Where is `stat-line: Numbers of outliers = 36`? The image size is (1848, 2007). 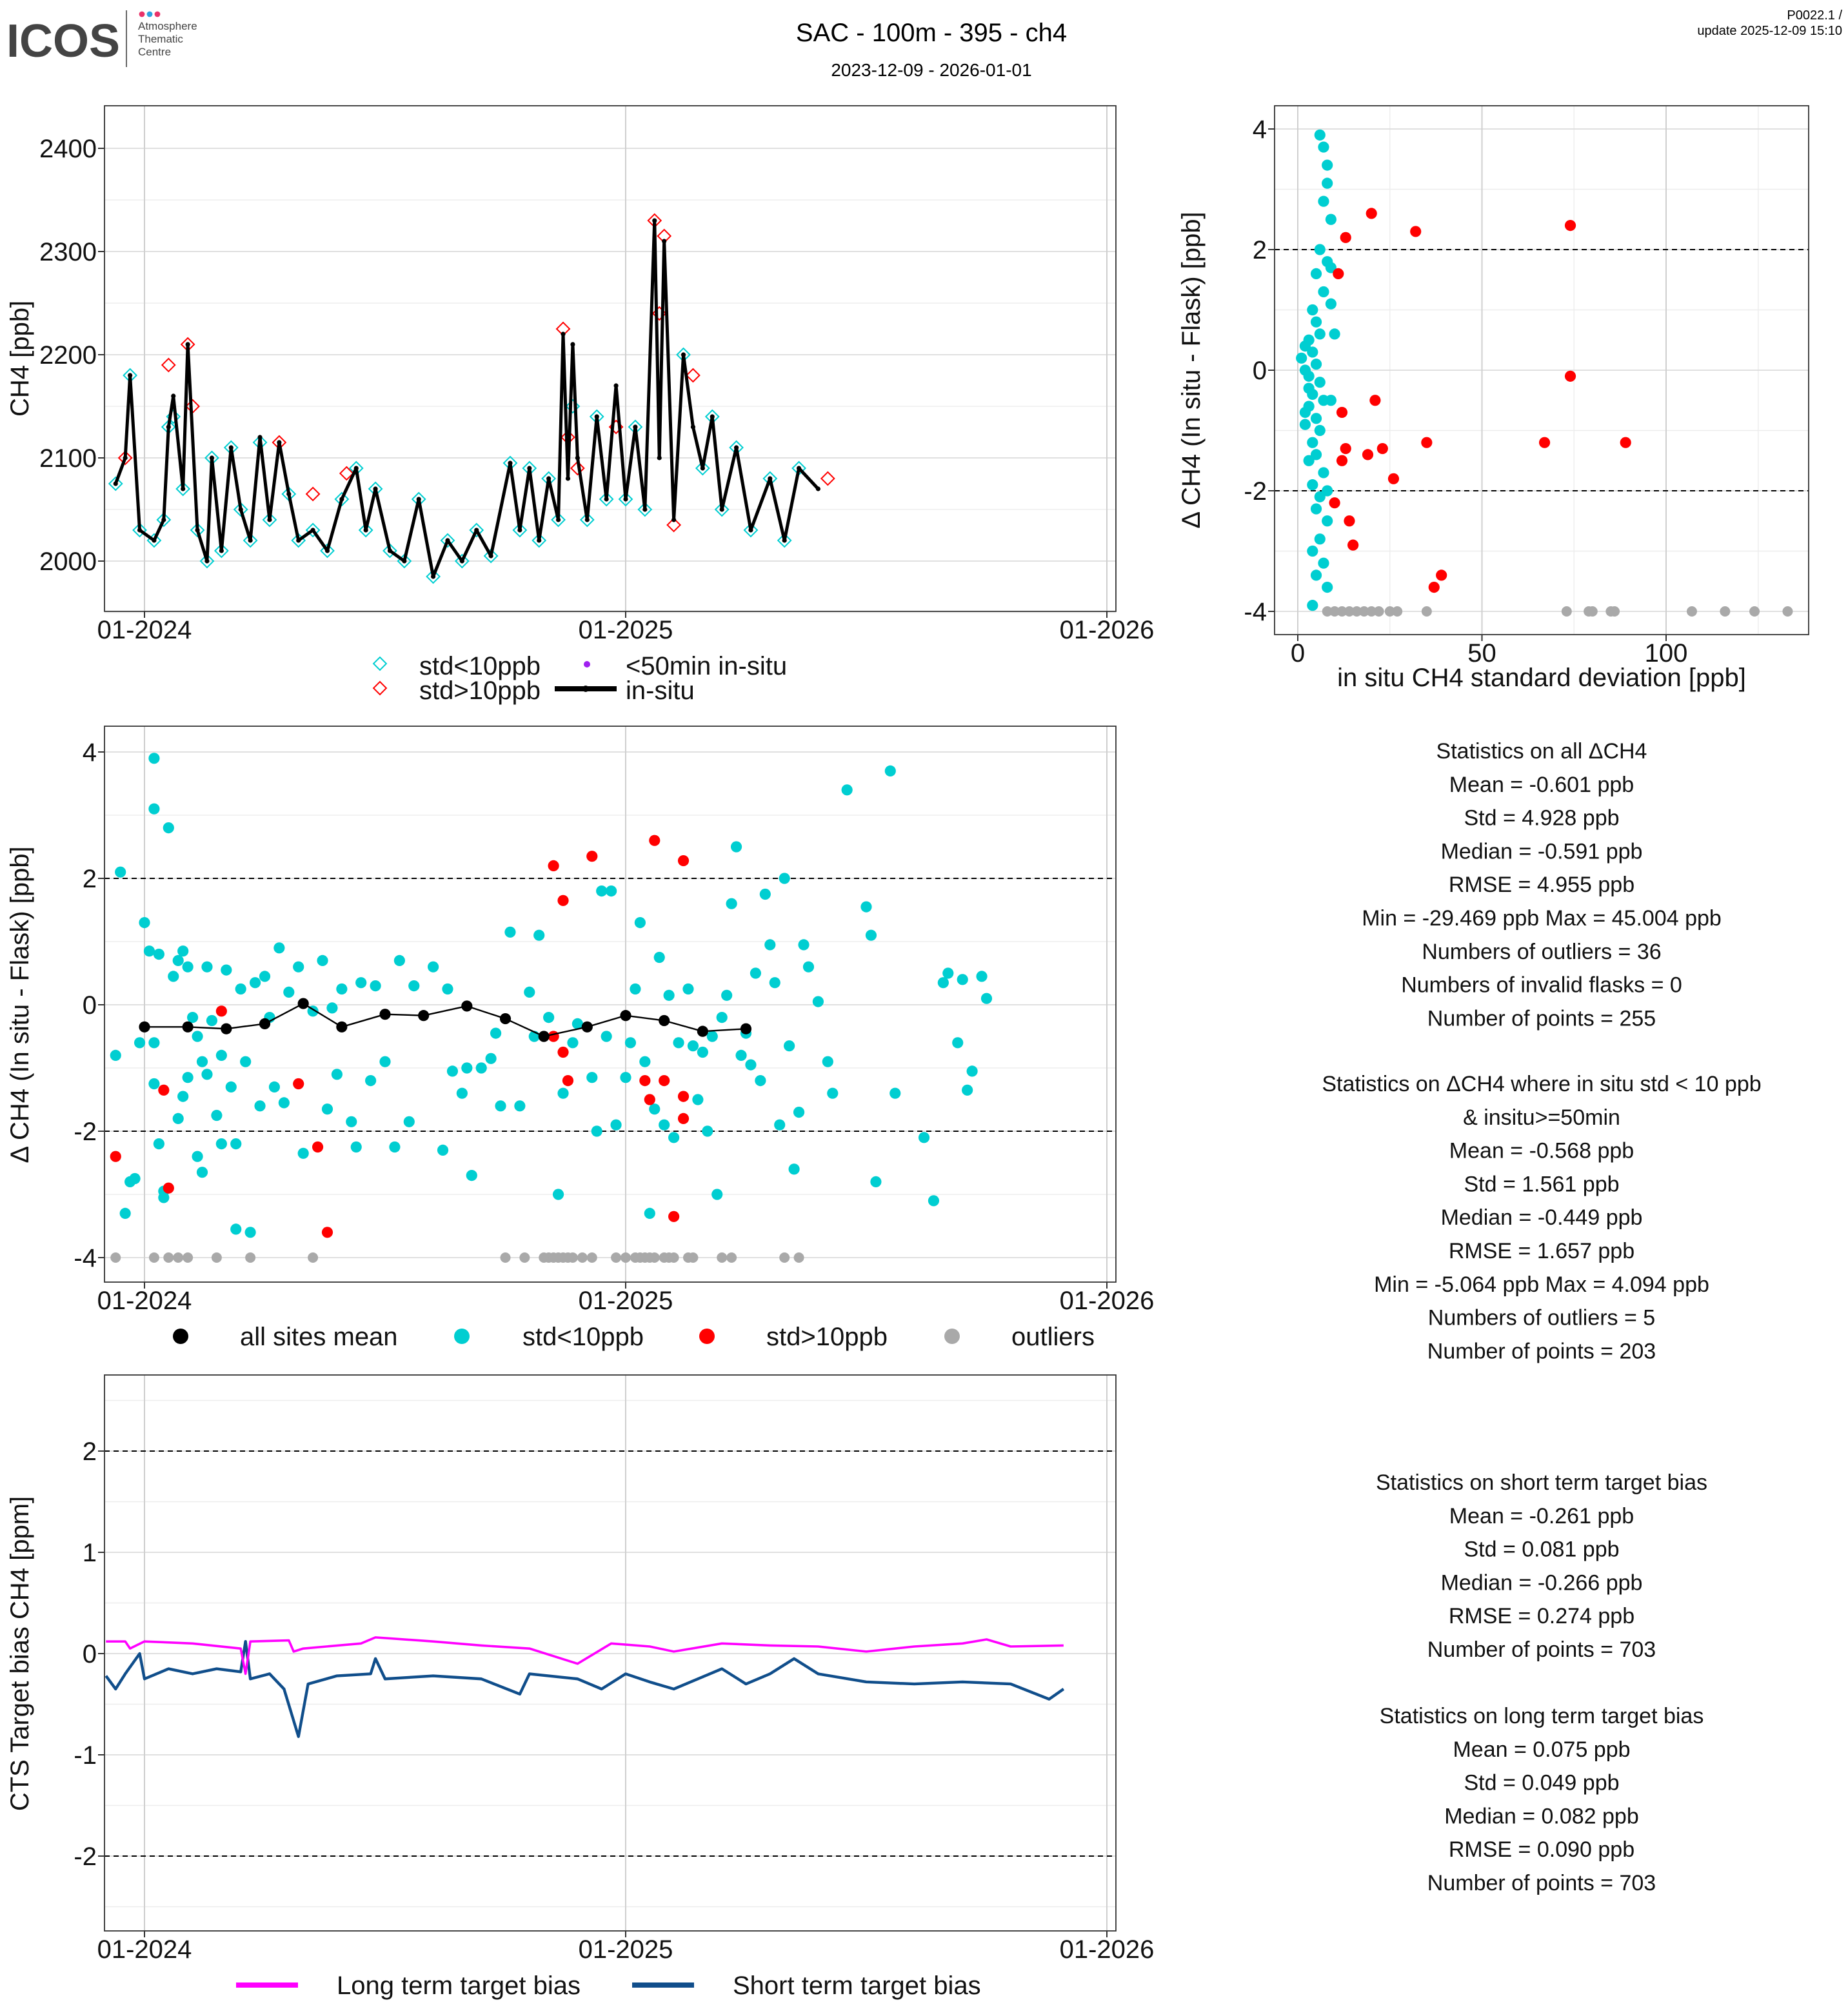 stat-line: Numbers of outliers = 36 is located at coordinates (1542, 952).